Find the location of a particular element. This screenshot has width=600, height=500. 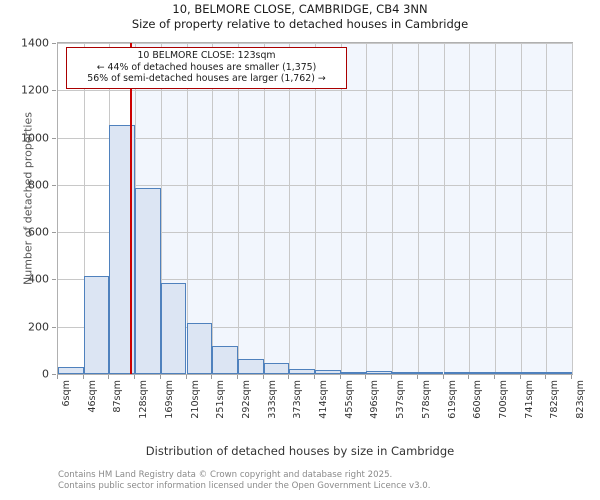

x-tick-label: 333sqm is located at coordinates (272, 399).